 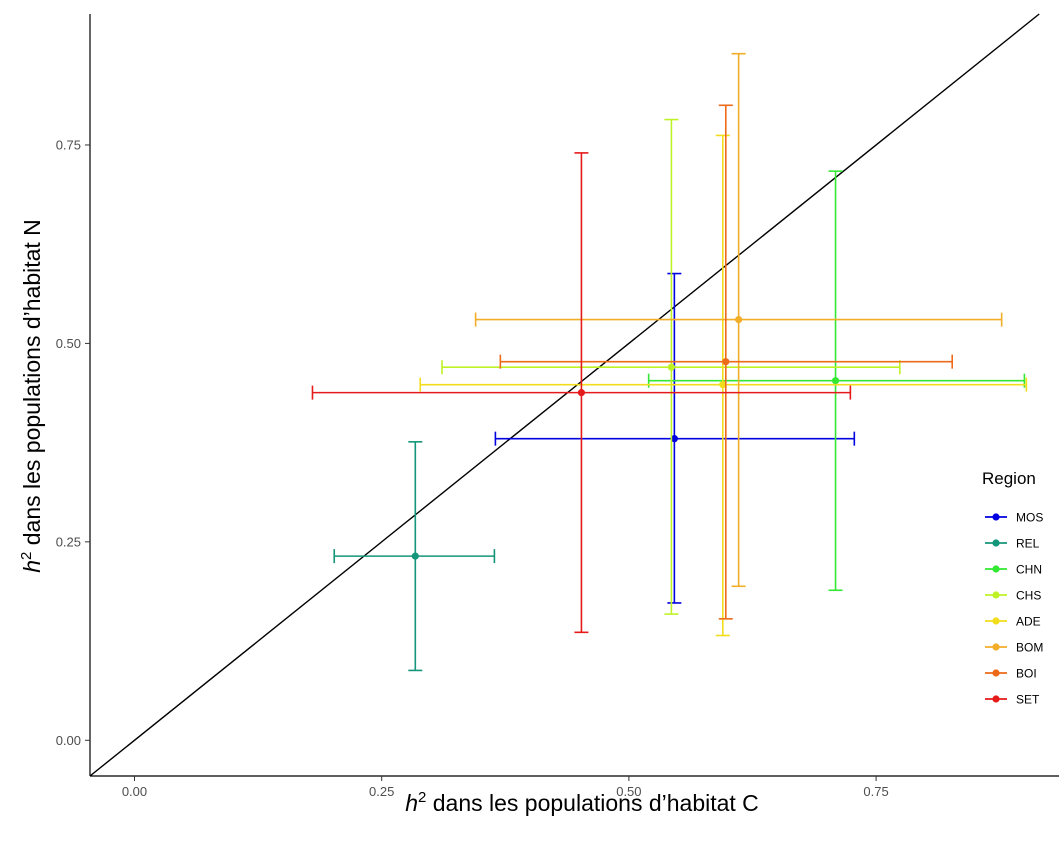 What do you see at coordinates (1014, 648) in the screenshot?
I see `legend-item-bom: BOM` at bounding box center [1014, 648].